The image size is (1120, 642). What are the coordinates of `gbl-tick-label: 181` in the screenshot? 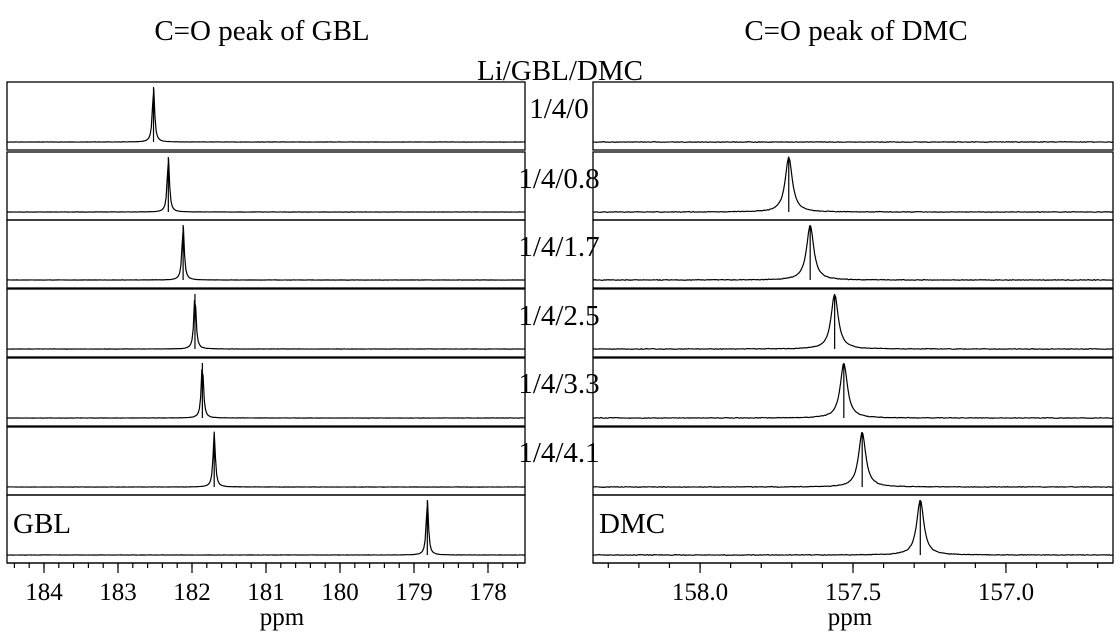 It's located at (266, 592).